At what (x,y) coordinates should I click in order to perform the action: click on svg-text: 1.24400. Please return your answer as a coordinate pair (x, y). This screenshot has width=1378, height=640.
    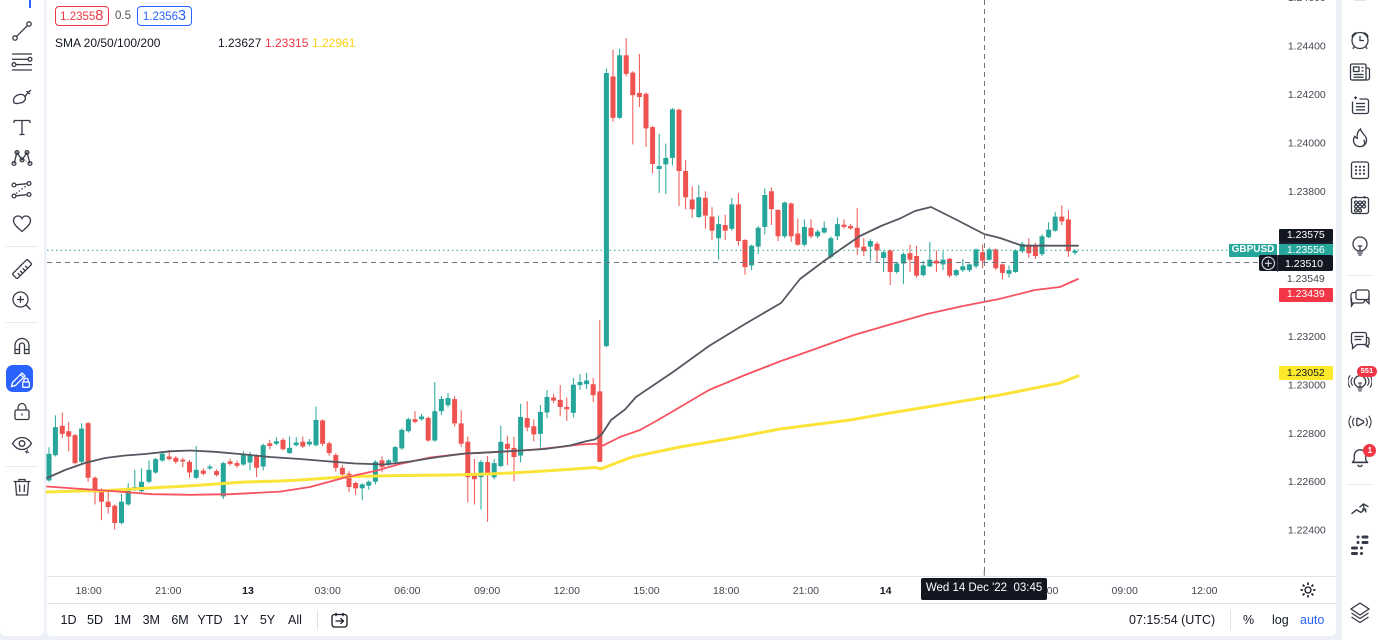
    Looking at the image, I should click on (1307, 47).